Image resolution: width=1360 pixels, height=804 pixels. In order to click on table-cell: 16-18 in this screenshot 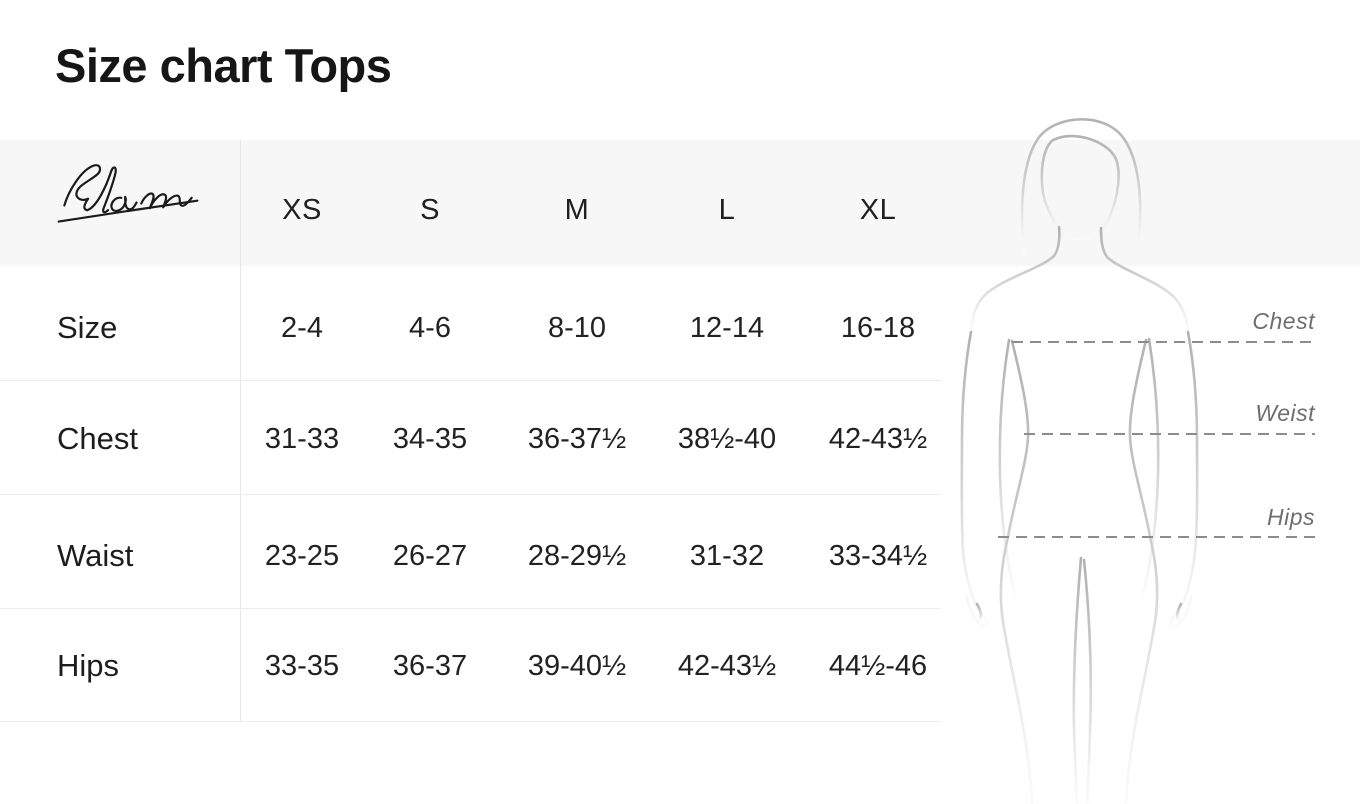, I will do `click(878, 328)`.